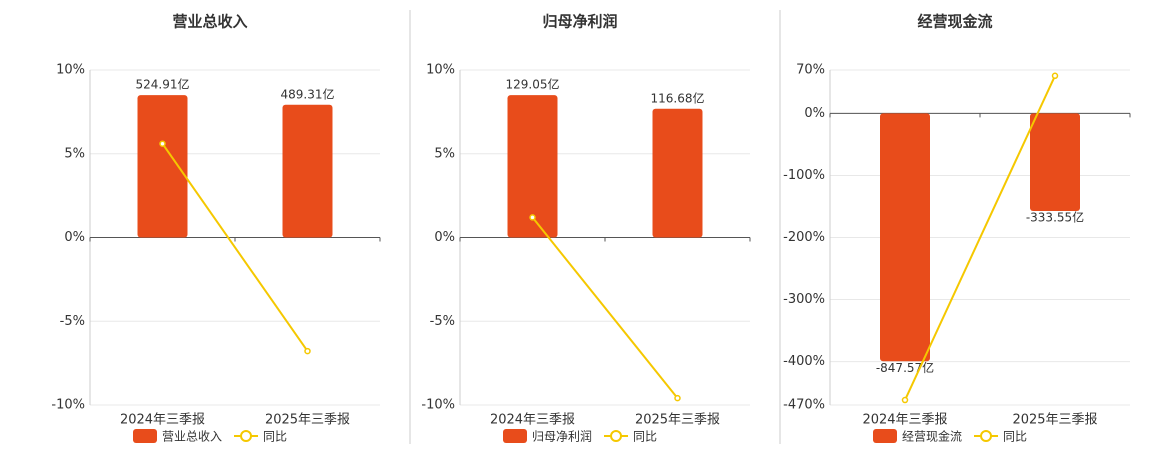  What do you see at coordinates (192, 437) in the screenshot?
I see `legend-label: 营业总收入` at bounding box center [192, 437].